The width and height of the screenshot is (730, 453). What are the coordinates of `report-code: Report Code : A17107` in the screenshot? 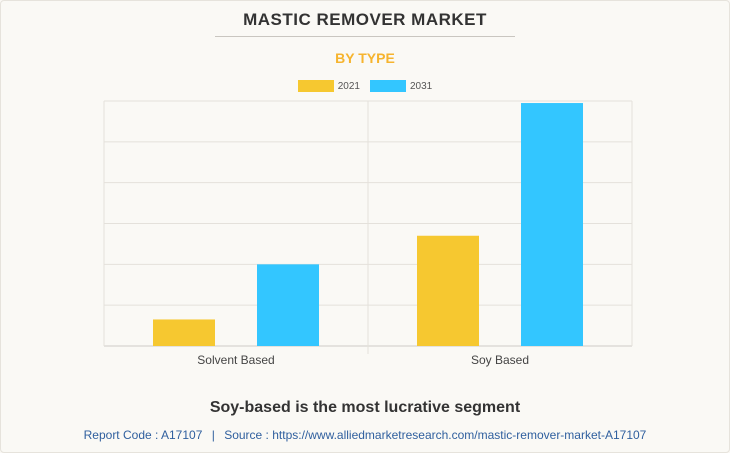 It's located at (143, 435).